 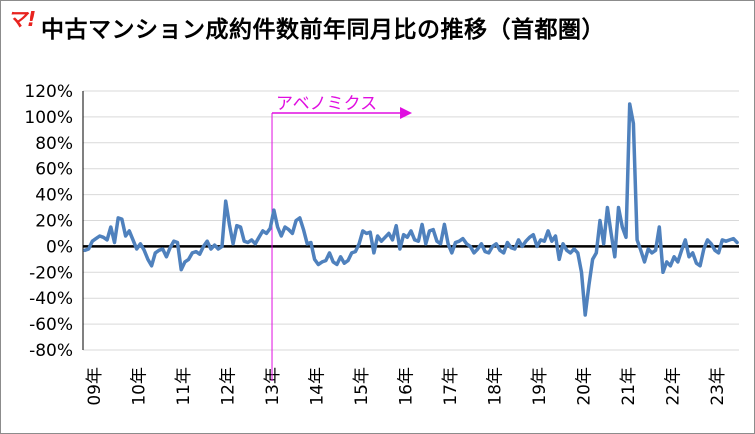 I want to click on x-tick-label: 22年, so click(x=673, y=386).